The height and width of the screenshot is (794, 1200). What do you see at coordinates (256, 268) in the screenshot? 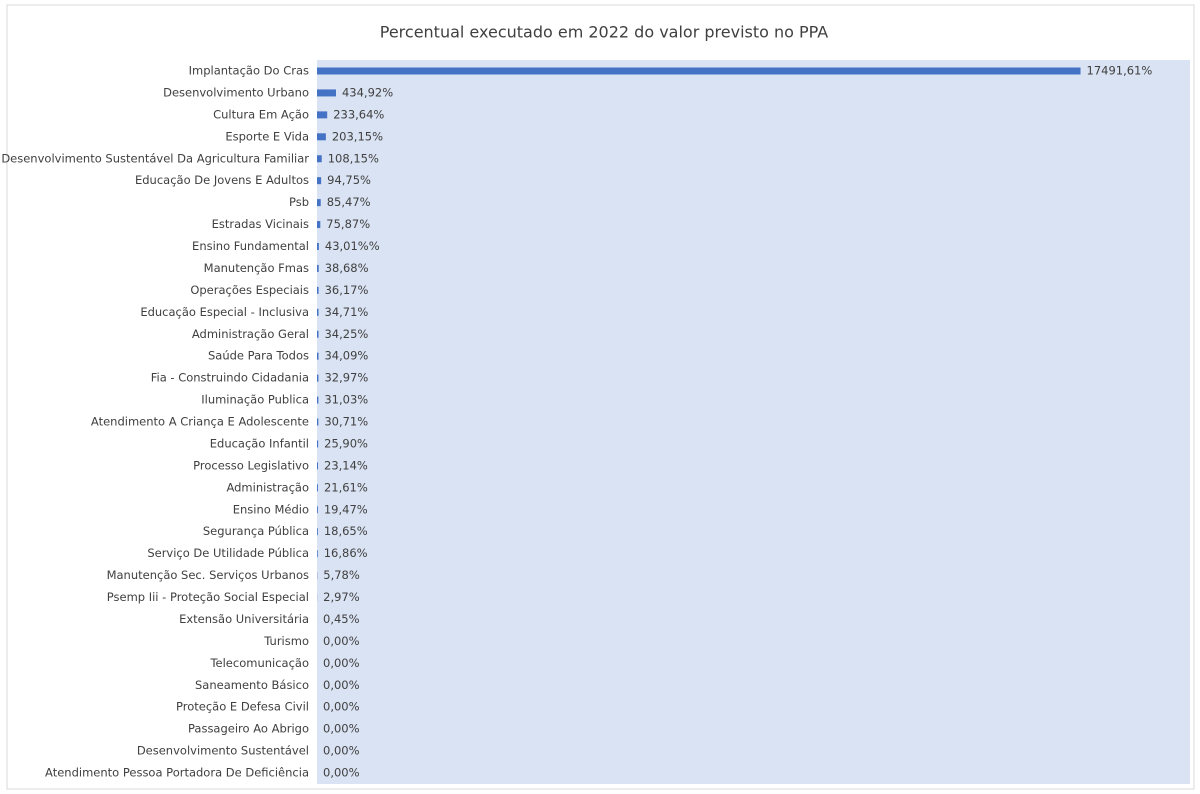
I see `y-tick-label: Manutenção Fmas` at bounding box center [256, 268].